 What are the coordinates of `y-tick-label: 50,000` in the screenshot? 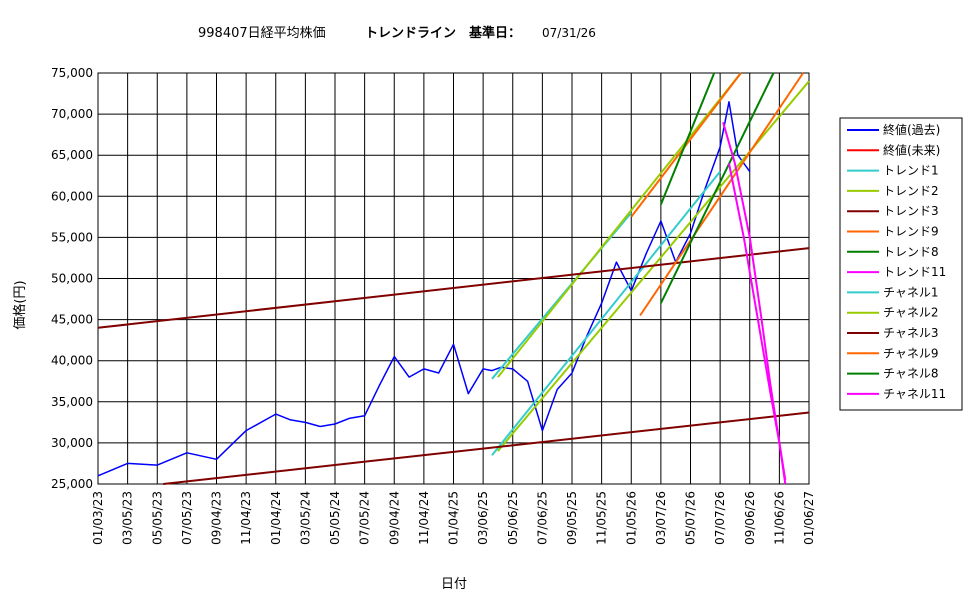 It's located at (72, 279).